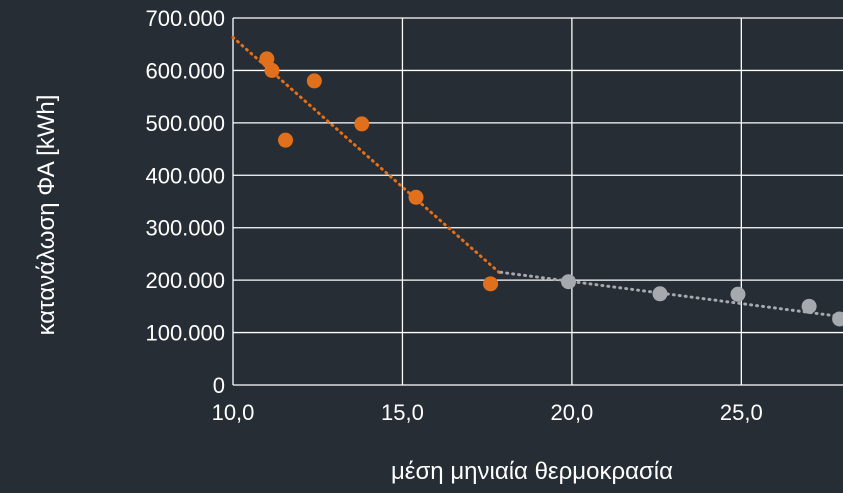  What do you see at coordinates (532, 471) in the screenshot?
I see `x-axis-label: μέση μηνιαία θερμοκρασία` at bounding box center [532, 471].